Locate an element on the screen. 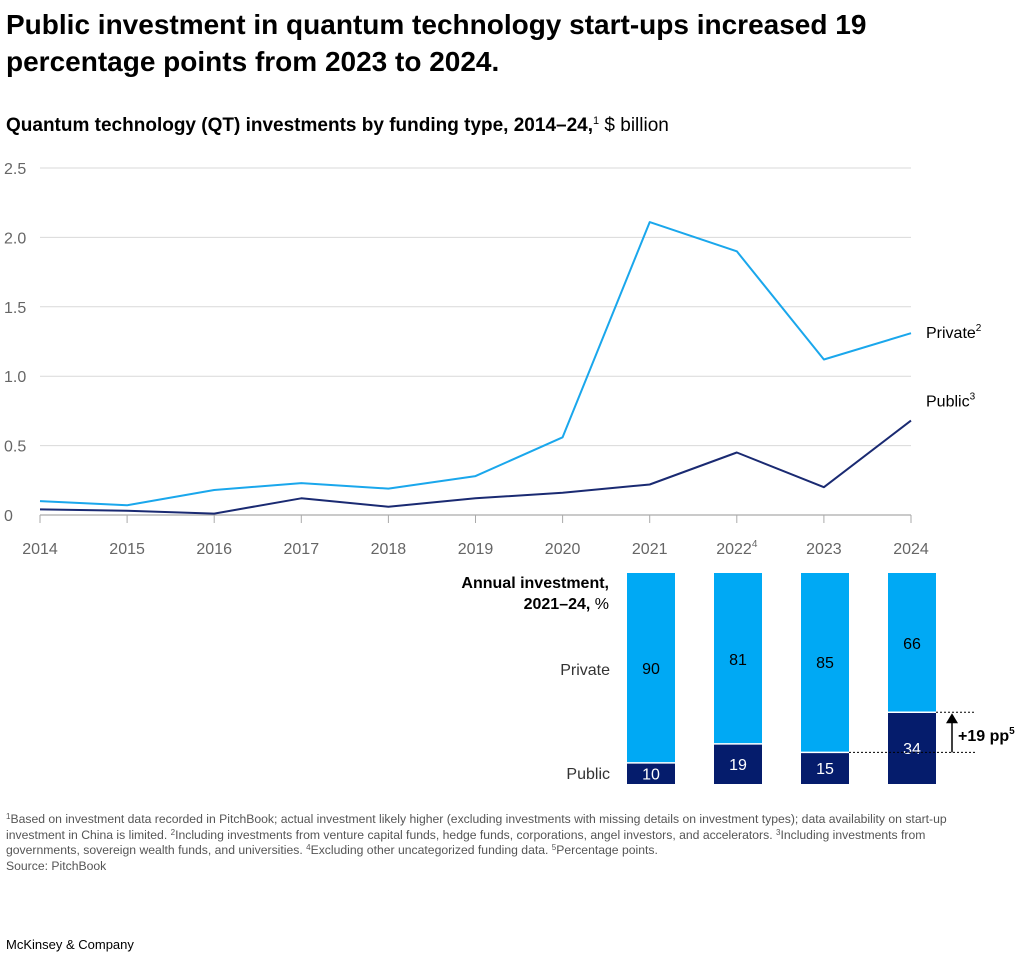 This screenshot has width=1024, height=957. bar-value-private: 90 is located at coordinates (651, 669).